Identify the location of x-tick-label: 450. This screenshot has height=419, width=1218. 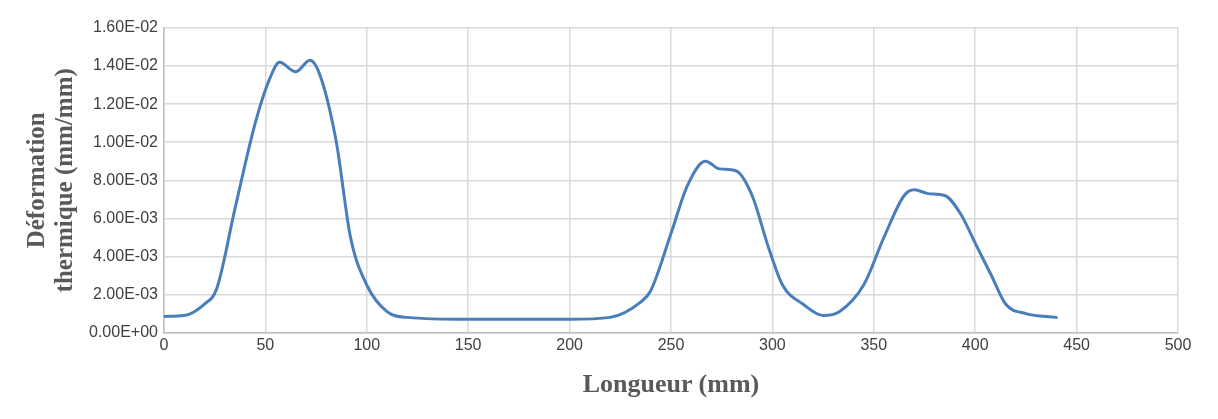
(1077, 344).